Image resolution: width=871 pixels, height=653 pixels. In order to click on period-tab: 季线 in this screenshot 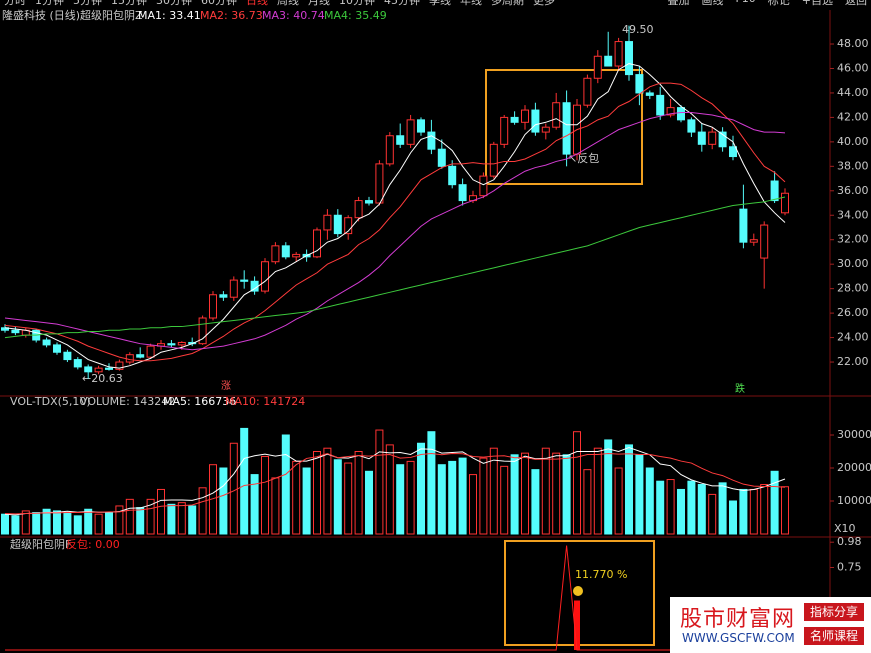, I will do `click(440, 3)`.